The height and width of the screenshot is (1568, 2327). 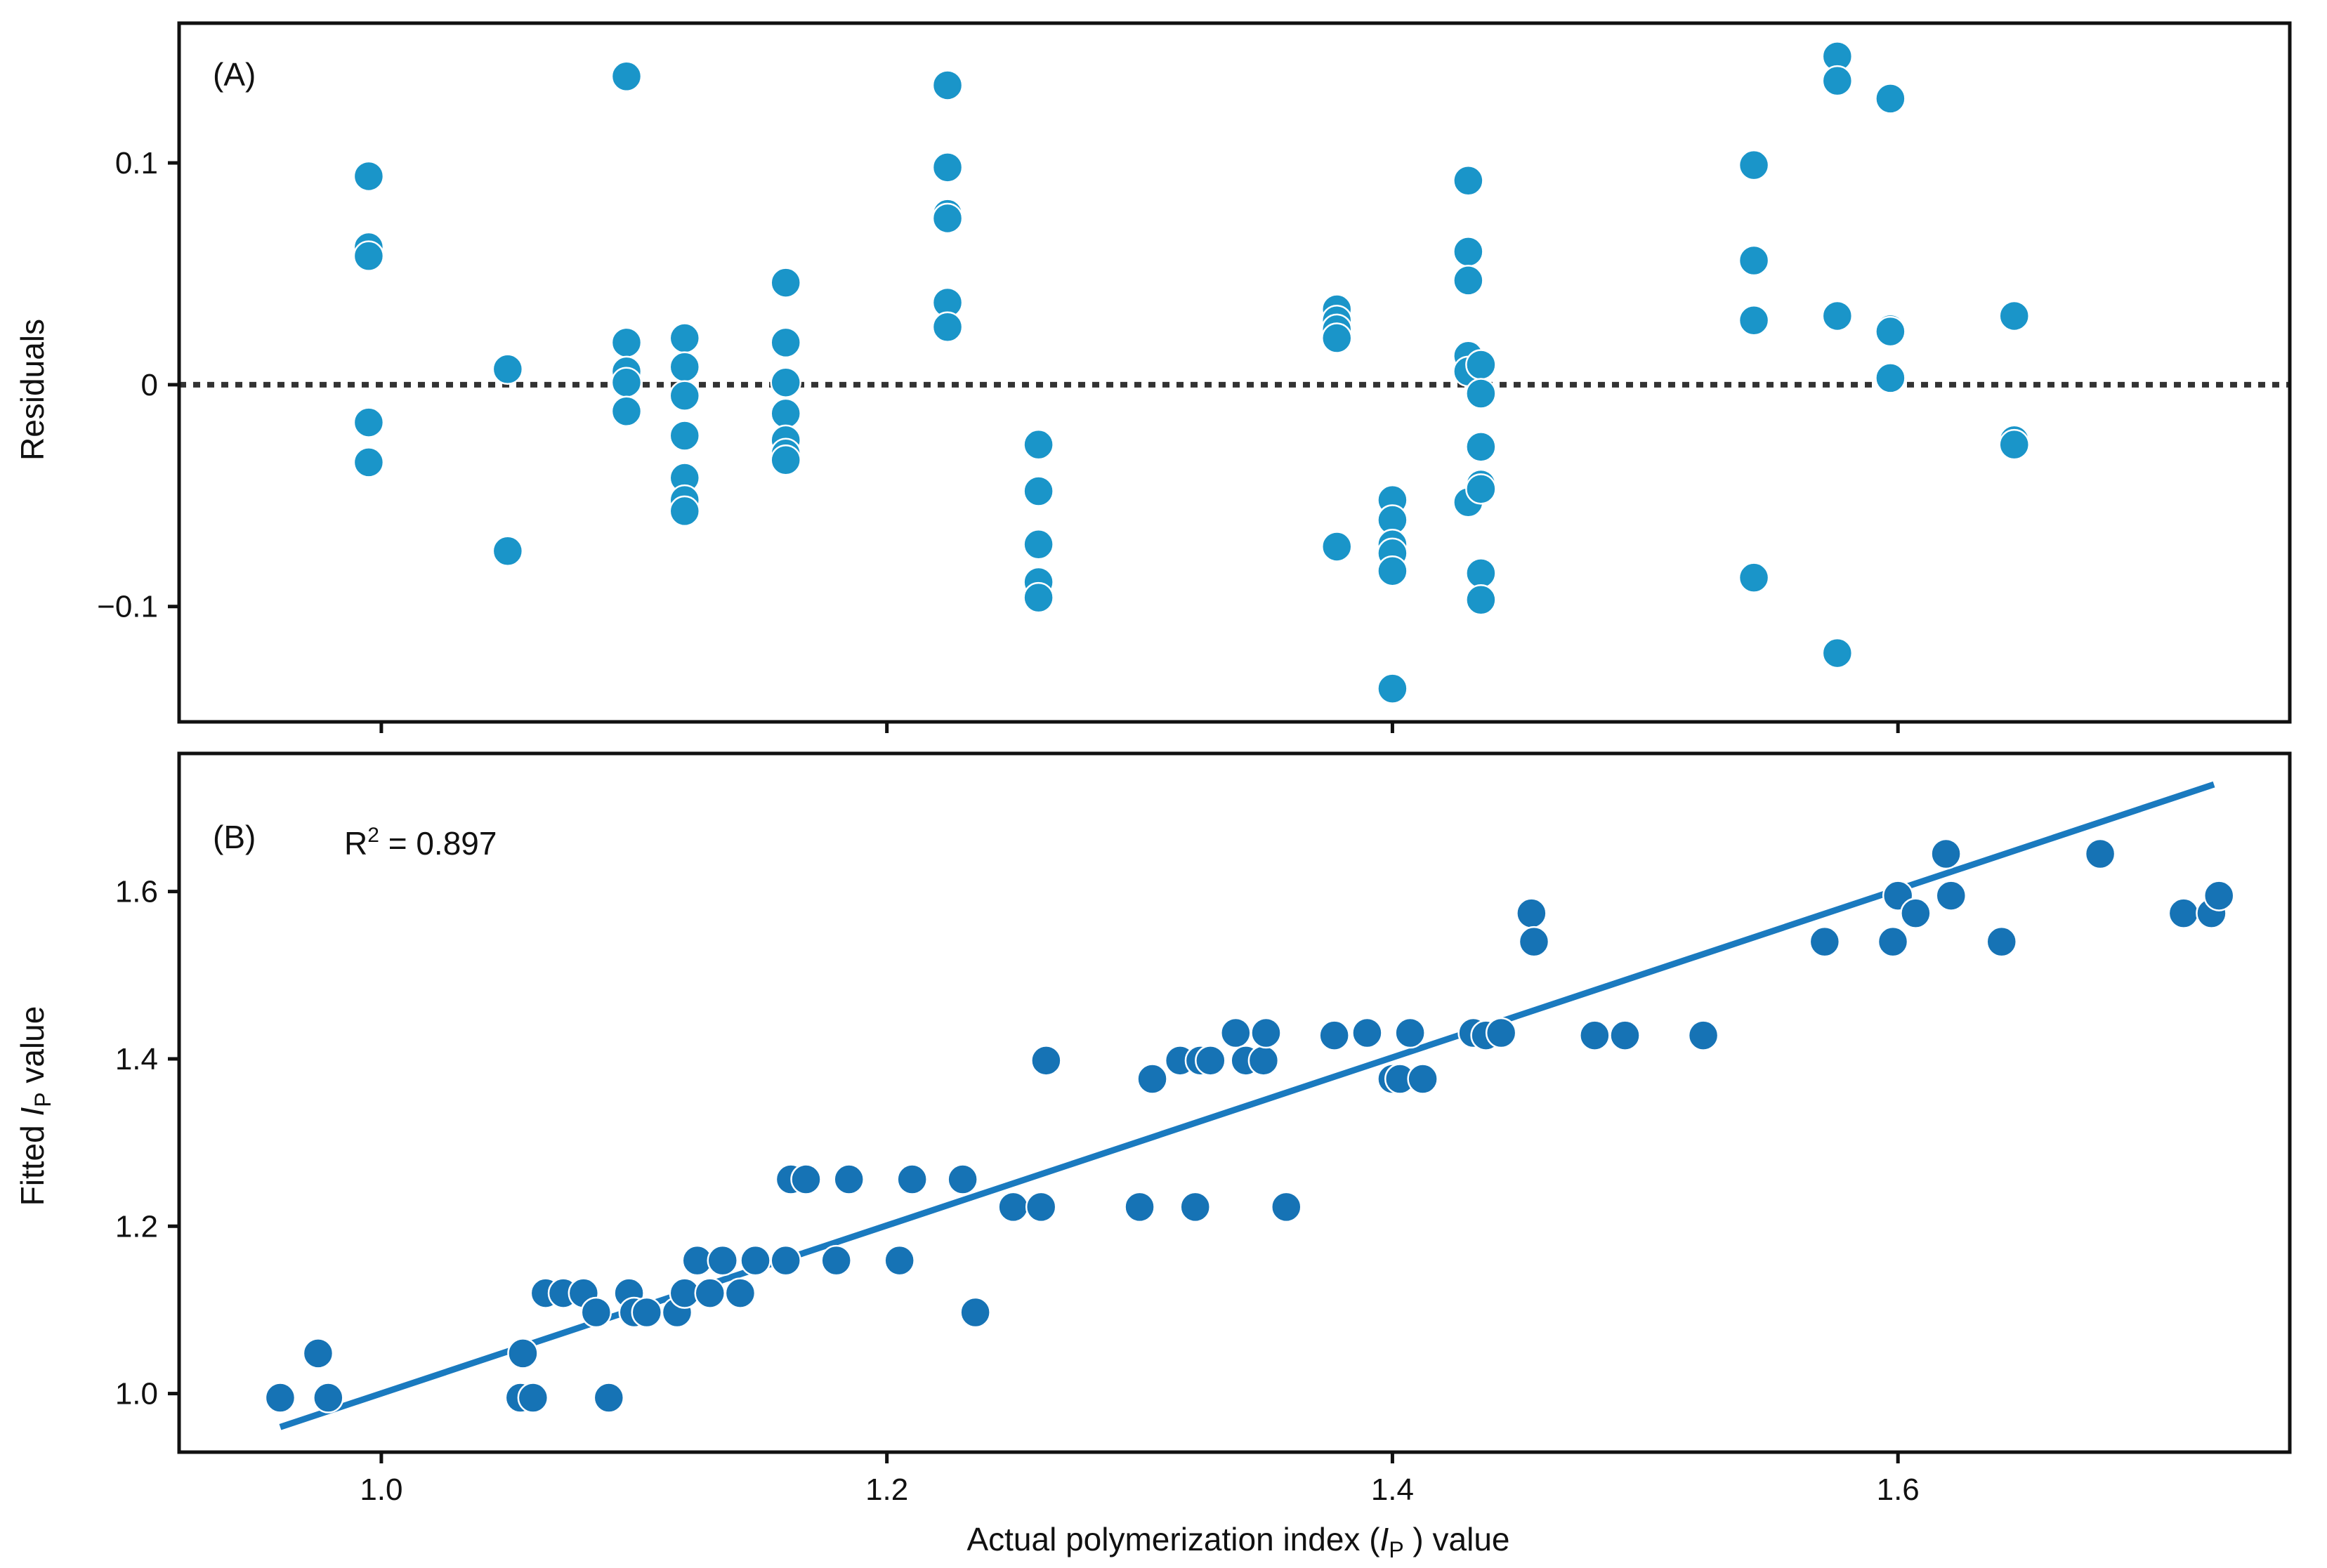 What do you see at coordinates (137, 892) in the screenshot?
I see `y-tick-label: 1.6` at bounding box center [137, 892].